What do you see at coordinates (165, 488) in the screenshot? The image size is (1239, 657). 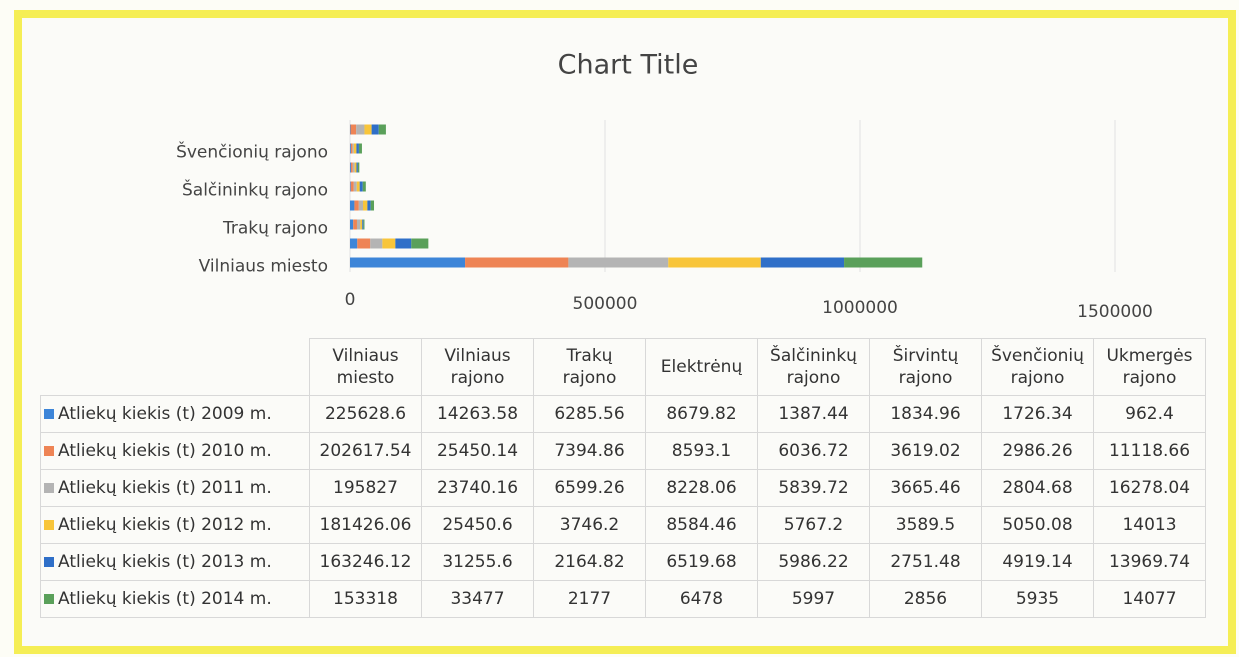 I see `legend-label: Atliekų kiekis (t) 2011 m.` at bounding box center [165, 488].